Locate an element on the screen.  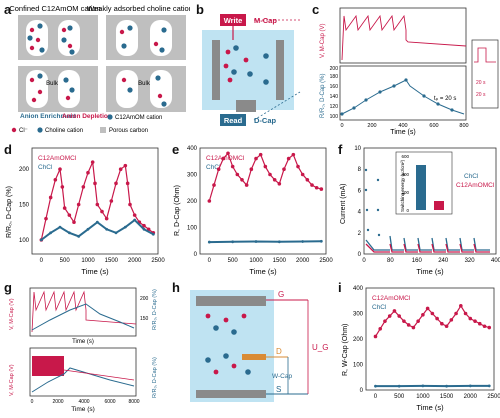
svg-d-ytick: 150 is located at coordinates (24, 206).